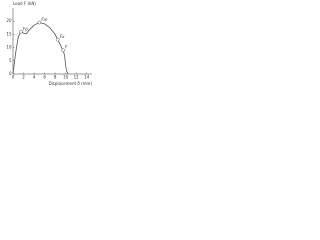 The image size is (320, 240). What do you see at coordinates (34, 77) in the screenshot?
I see `x-tick-label: 4` at bounding box center [34, 77].